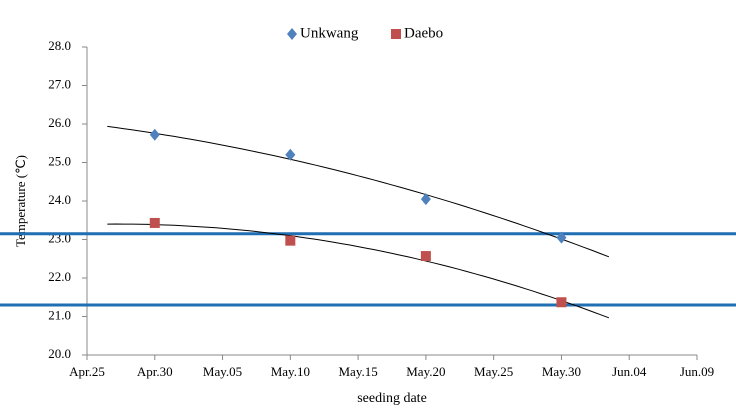 This screenshot has height=417, width=736. I want to click on x-tick-label: May.10, so click(290, 371).